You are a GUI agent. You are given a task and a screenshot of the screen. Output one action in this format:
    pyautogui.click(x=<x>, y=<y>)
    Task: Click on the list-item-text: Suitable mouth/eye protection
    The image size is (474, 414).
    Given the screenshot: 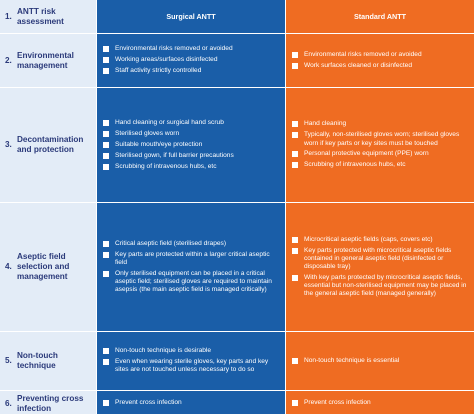 What is the action you would take?
    pyautogui.click(x=159, y=144)
    